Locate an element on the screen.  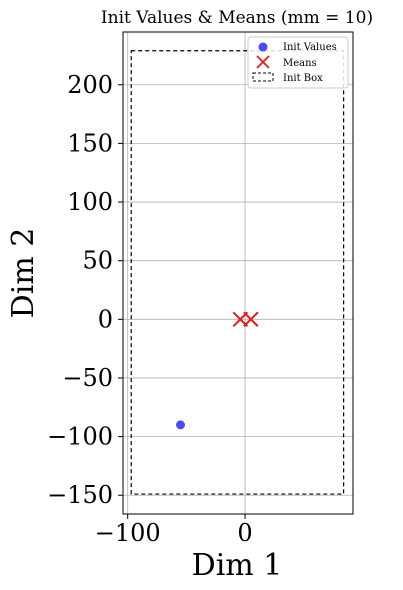
legend: Init Values Means Init Box is located at coordinates (298, 62).